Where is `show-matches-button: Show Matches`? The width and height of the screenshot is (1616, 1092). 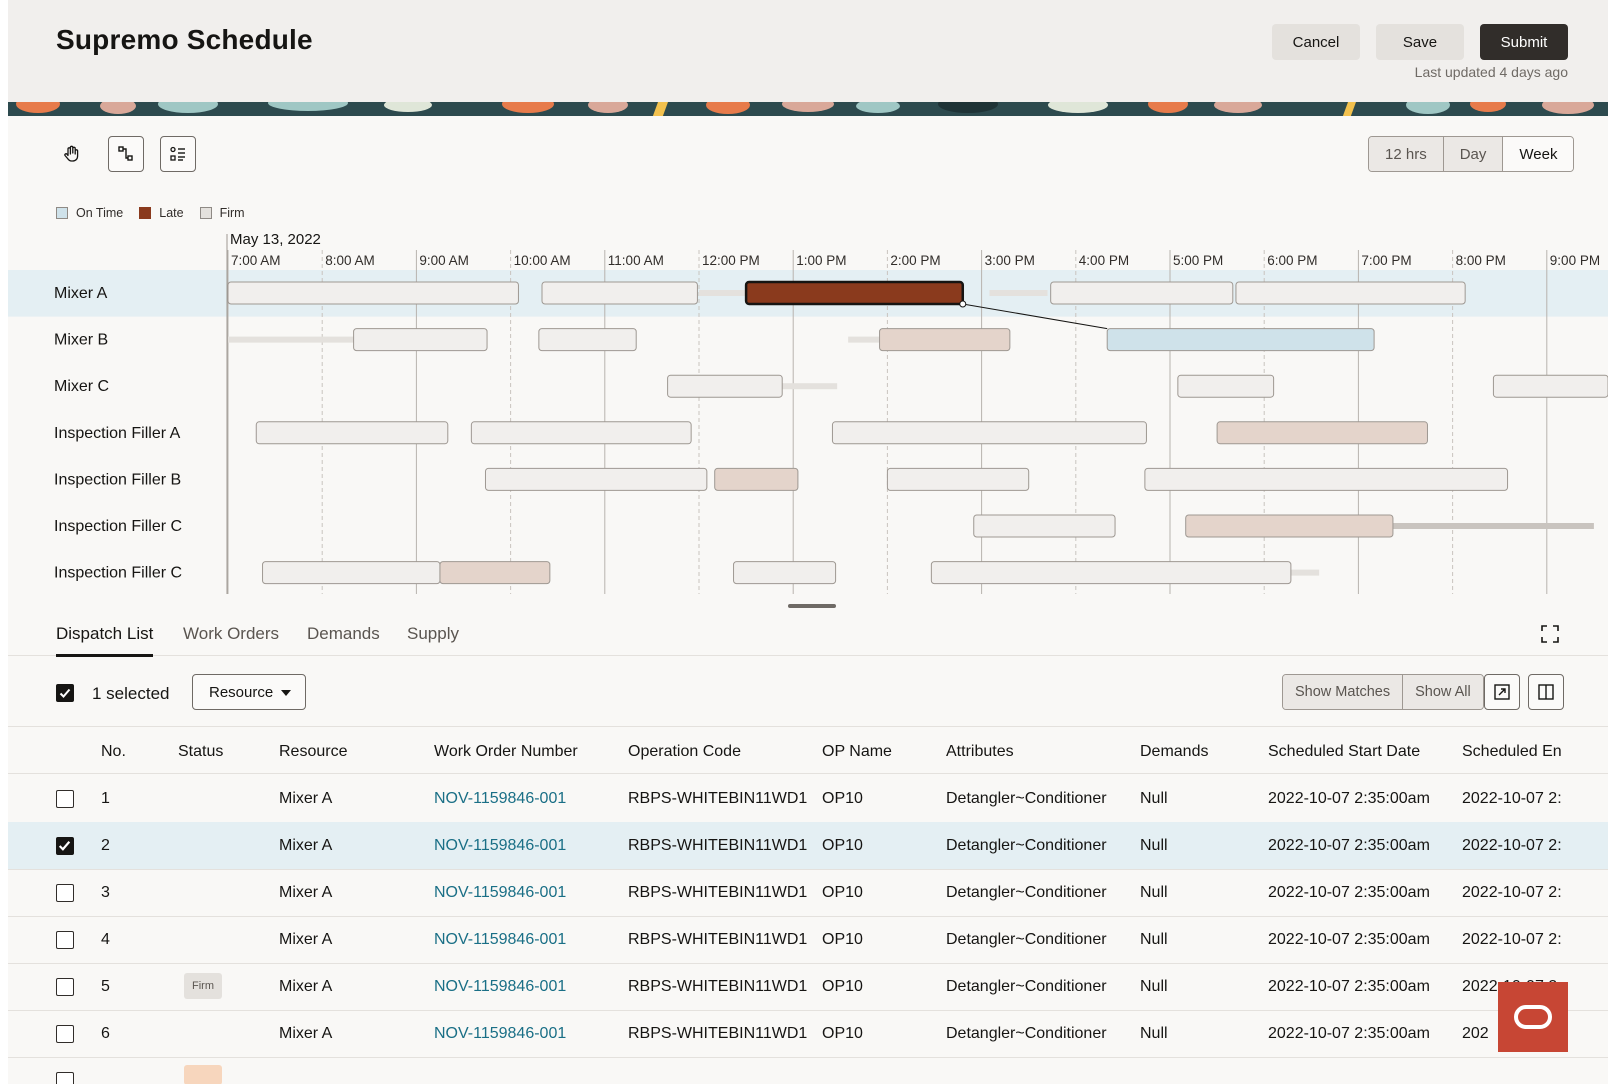 show-matches-button: Show Matches is located at coordinates (1343, 692).